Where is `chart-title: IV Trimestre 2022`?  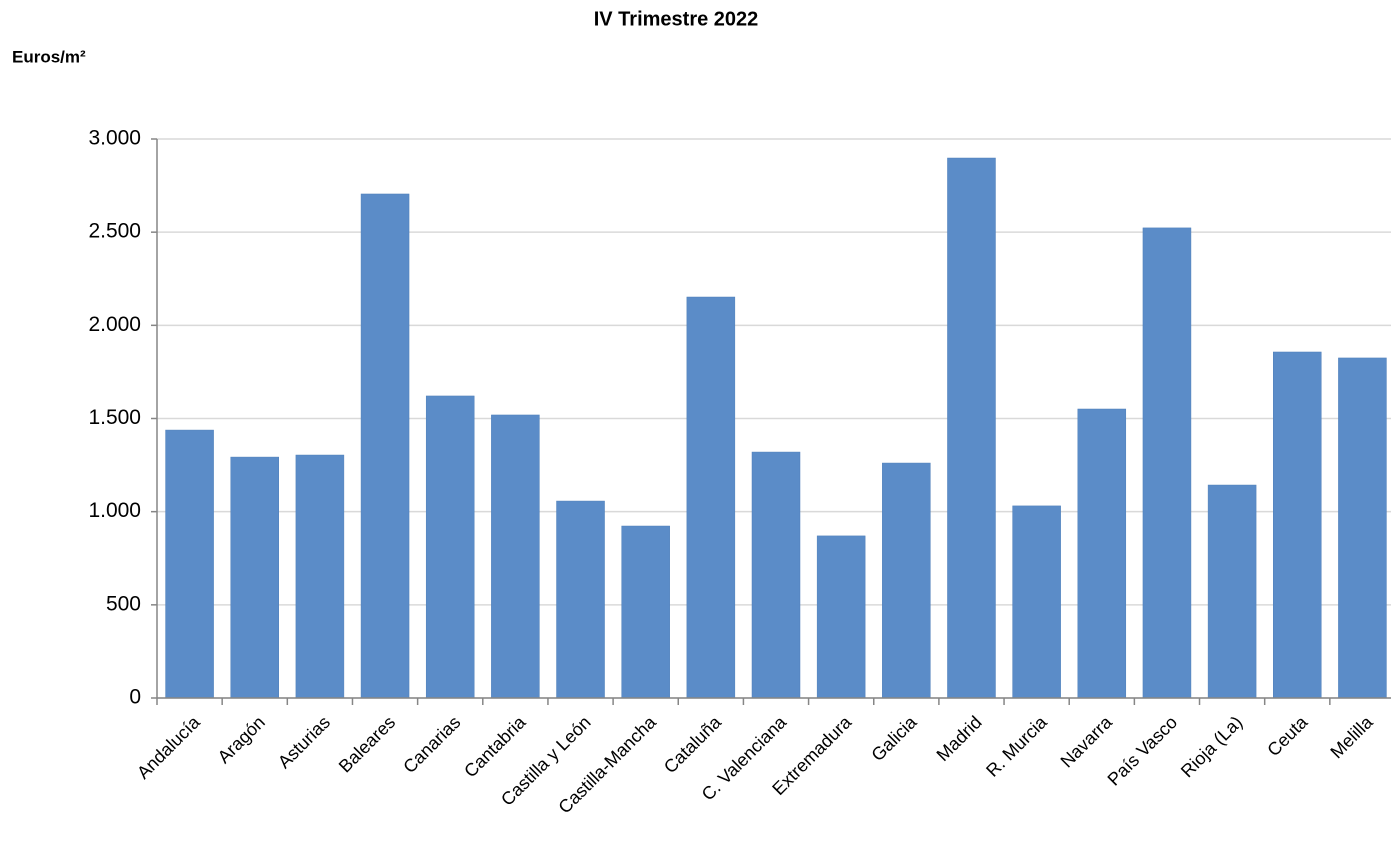
chart-title: IV Trimestre 2022 is located at coordinates (676, 19).